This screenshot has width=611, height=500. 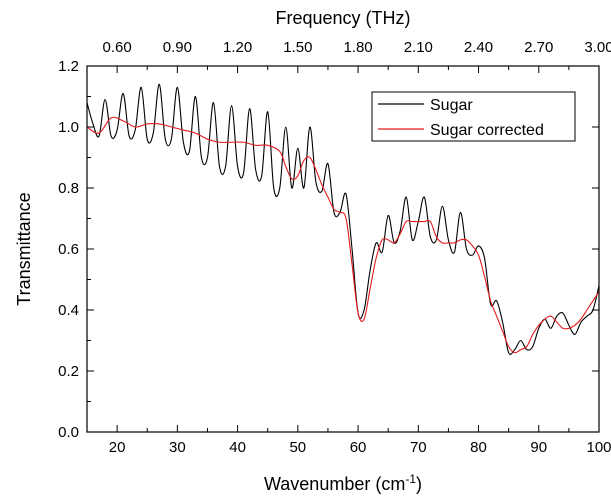 What do you see at coordinates (358, 447) in the screenshot?
I see `x-tick-label: 60` at bounding box center [358, 447].